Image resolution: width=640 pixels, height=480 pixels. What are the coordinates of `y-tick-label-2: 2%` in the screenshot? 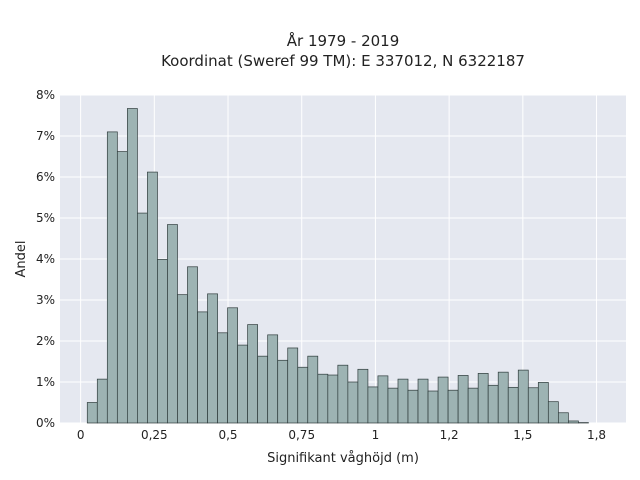 It's located at (45, 341).